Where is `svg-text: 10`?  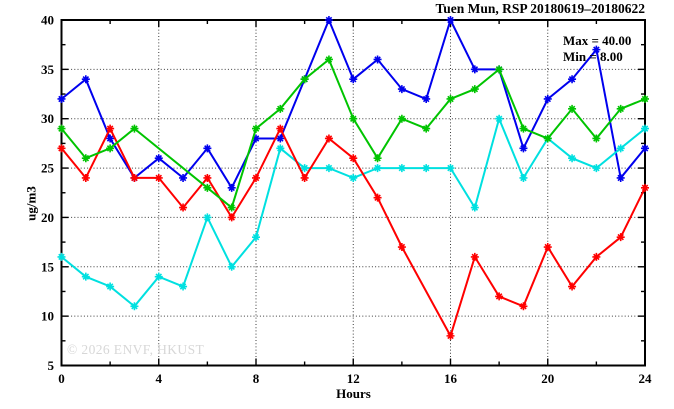
svg-text: 10 is located at coordinates (47, 316).